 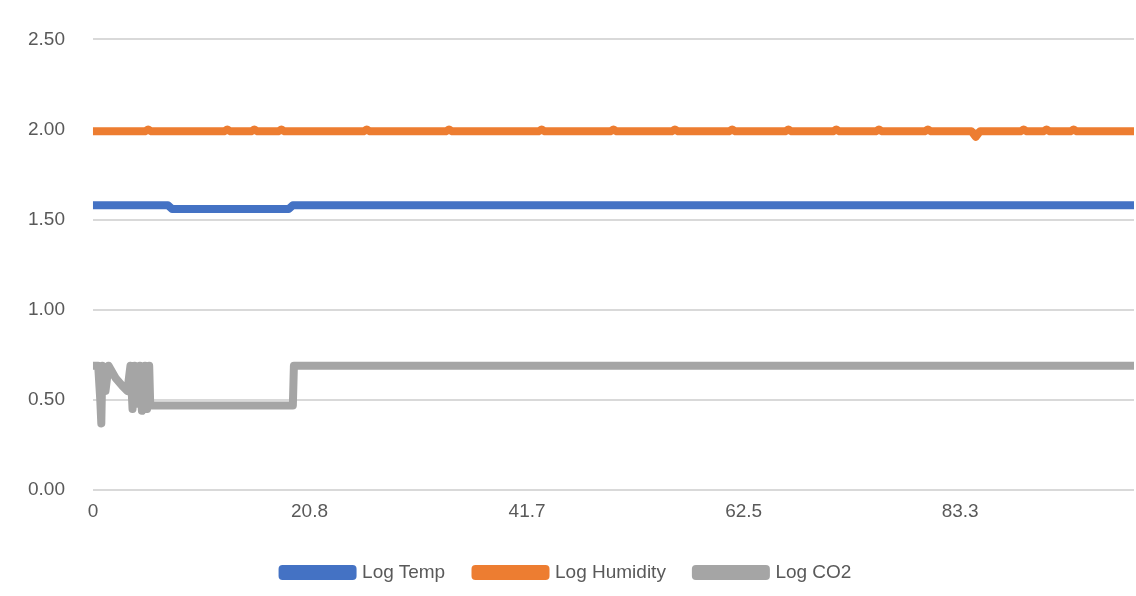 I want to click on x-tick-label: 41.7, so click(x=527, y=510).